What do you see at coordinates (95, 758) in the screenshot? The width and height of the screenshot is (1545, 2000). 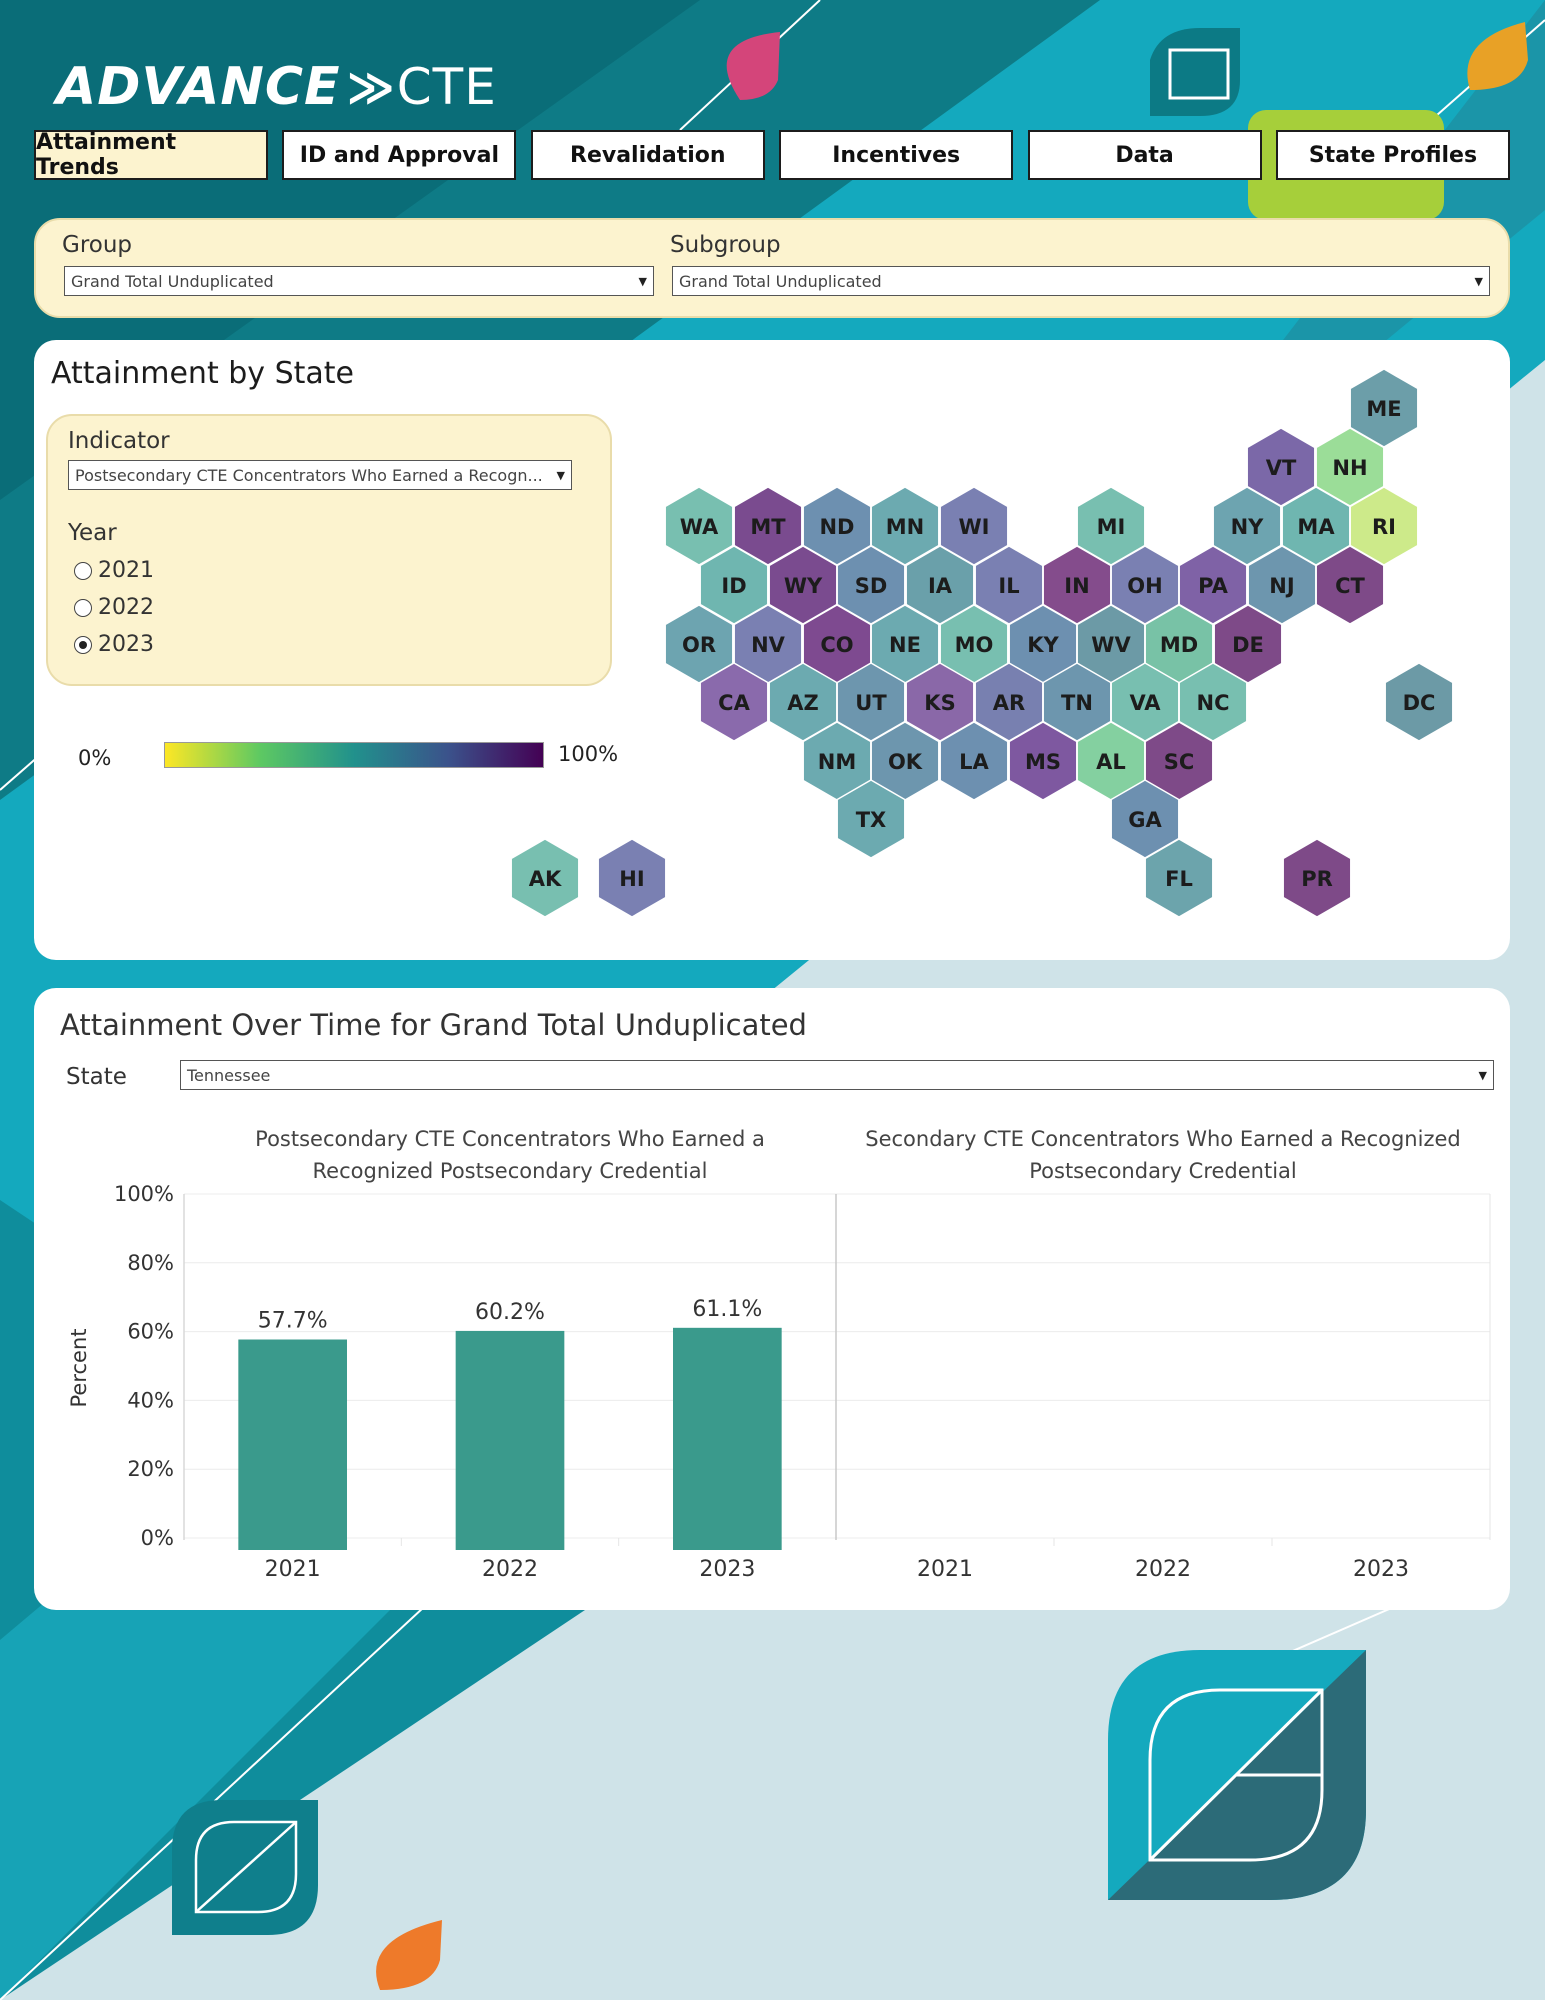 I see `legend-min-label: 0%` at bounding box center [95, 758].